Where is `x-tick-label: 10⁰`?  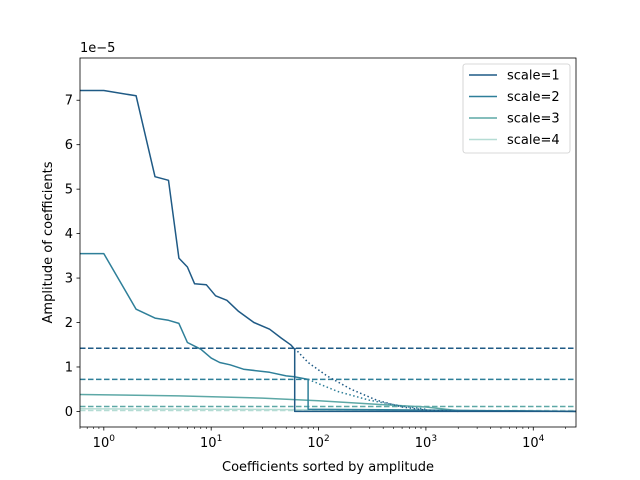
x-tick-label: 10⁰ is located at coordinates (104, 442).